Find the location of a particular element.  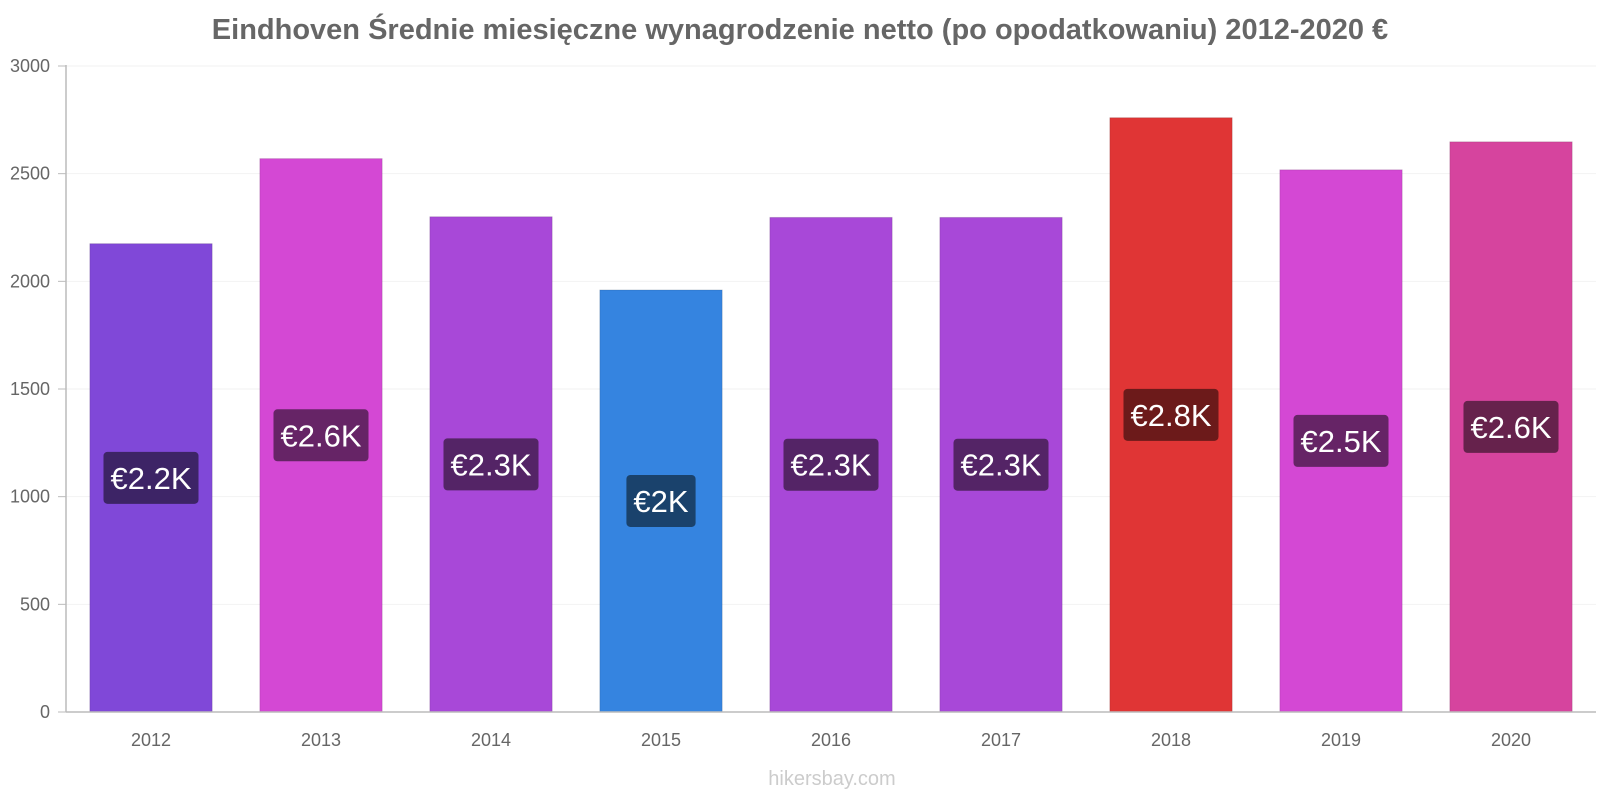

data-label-2020: €2.6K is located at coordinates (1511, 426).